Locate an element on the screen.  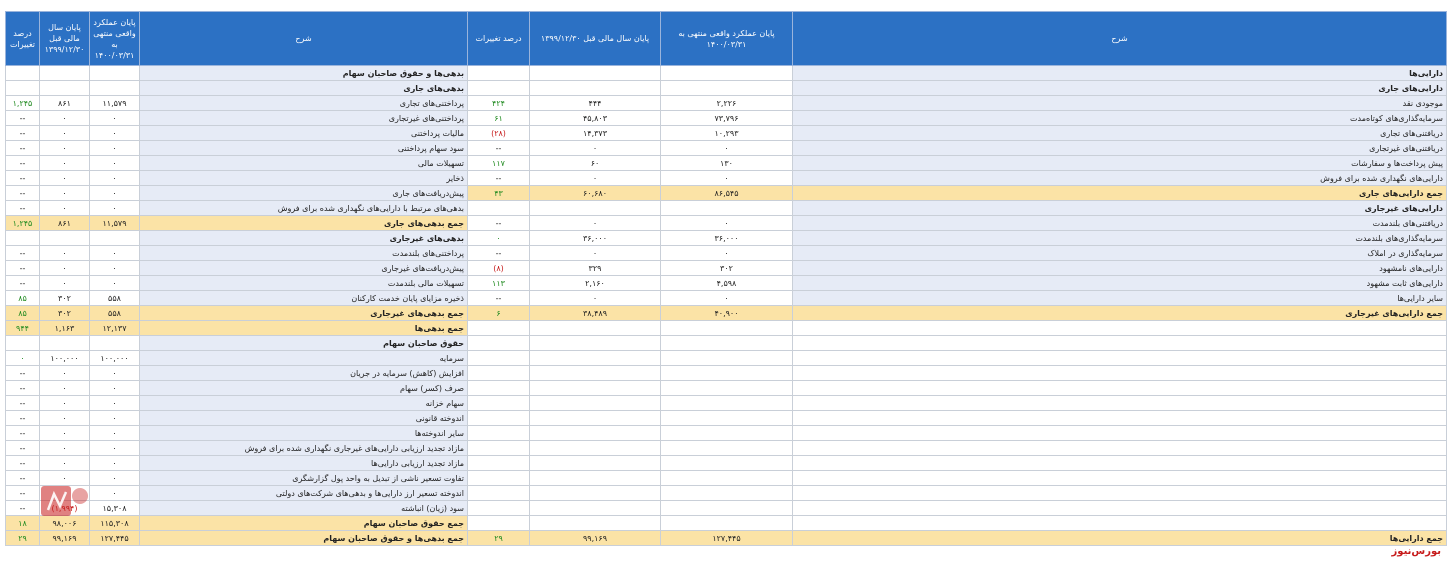
left-desc-cell: جمع حقوق صاحبان سهام is located at coordinates (303, 523).